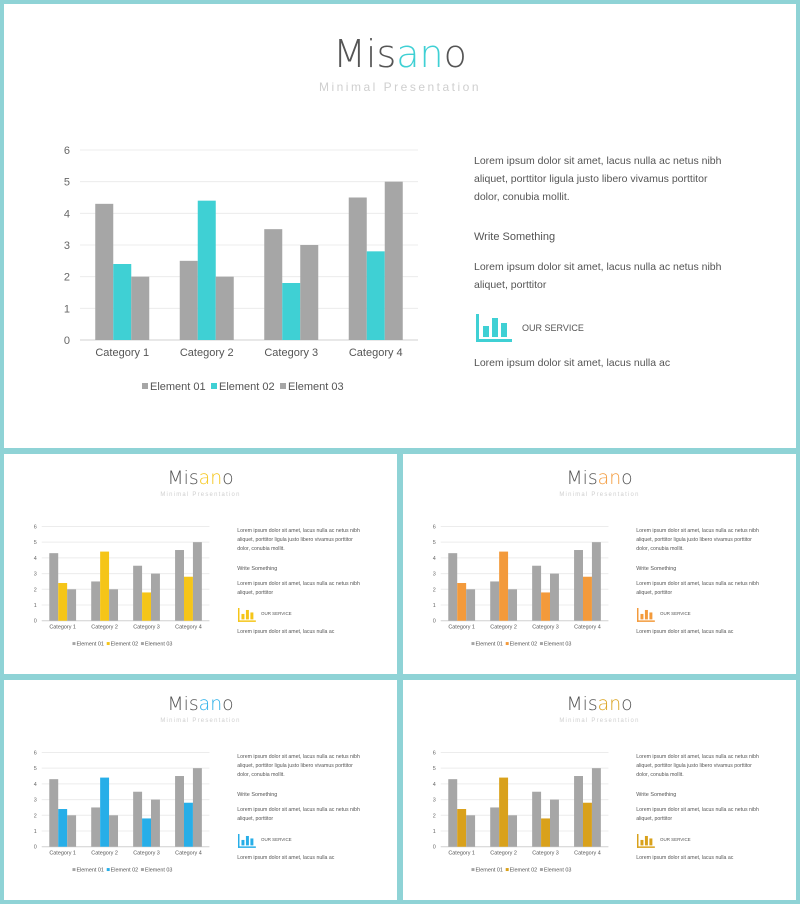  I want to click on service-row: OUR SERVICE, so click(300, 841).